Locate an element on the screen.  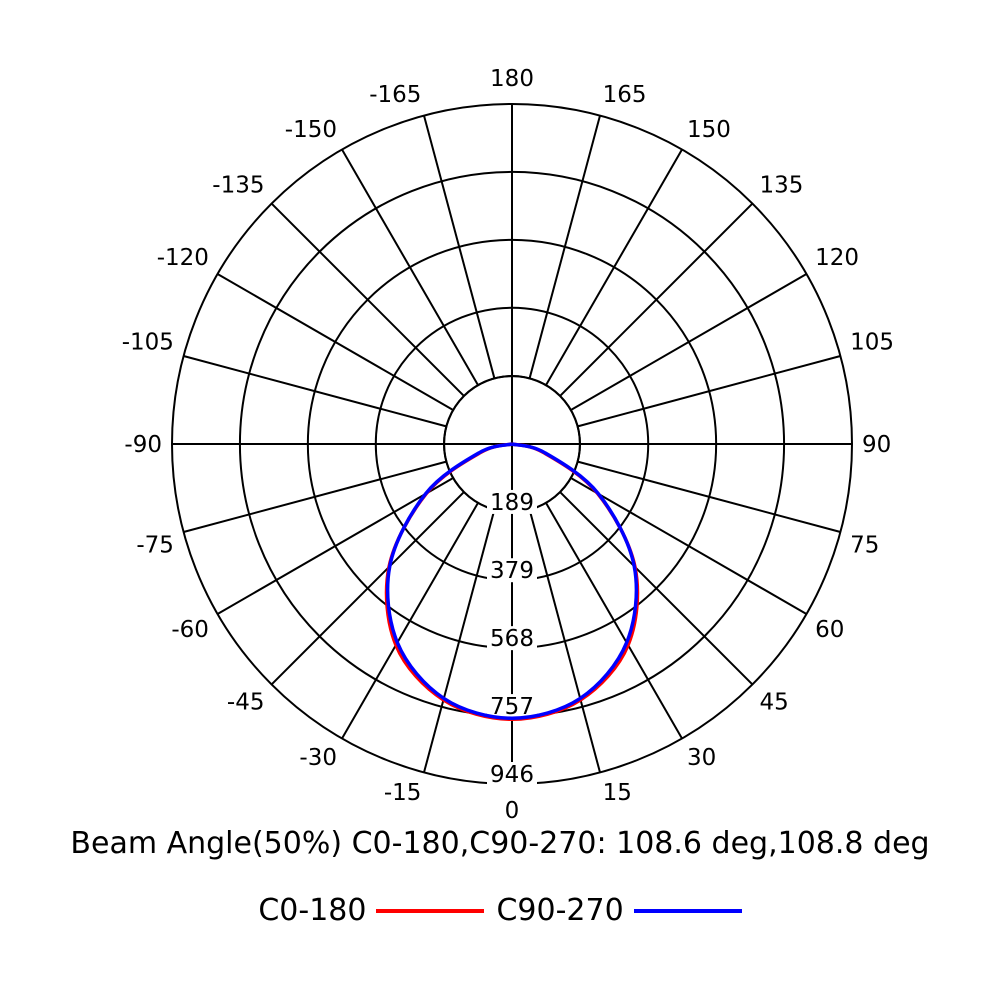
grid-spoke--15 is located at coordinates (459, 641).